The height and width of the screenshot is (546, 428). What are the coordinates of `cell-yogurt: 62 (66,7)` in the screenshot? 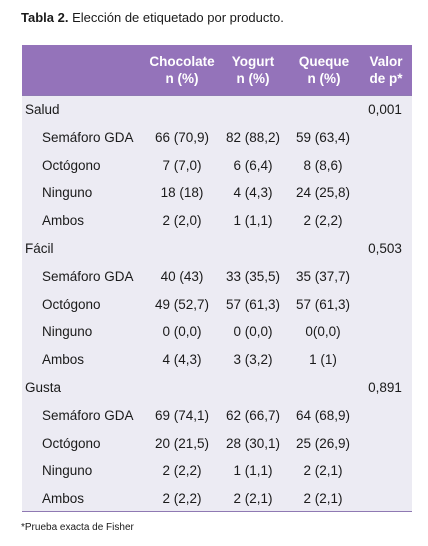 It's located at (253, 415).